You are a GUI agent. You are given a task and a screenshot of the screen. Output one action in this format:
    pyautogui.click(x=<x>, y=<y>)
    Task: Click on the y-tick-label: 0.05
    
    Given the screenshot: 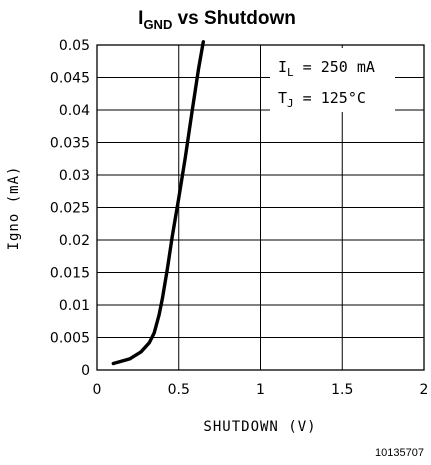 What is the action you would take?
    pyautogui.click(x=74, y=46)
    